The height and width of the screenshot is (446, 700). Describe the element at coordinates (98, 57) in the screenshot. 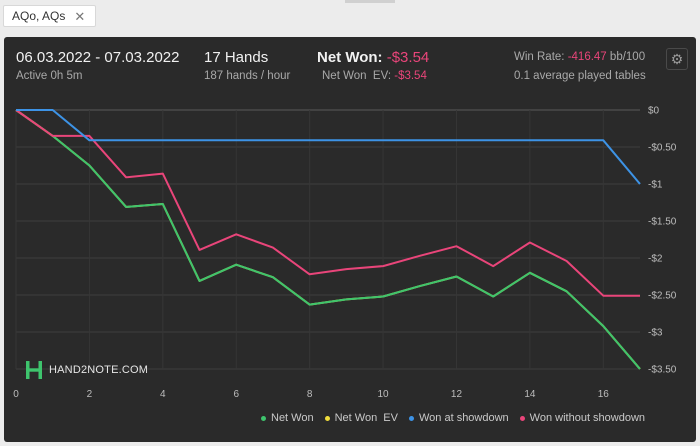

I see `date-range: 06.03.2022 - 07.03.2022` at that location.